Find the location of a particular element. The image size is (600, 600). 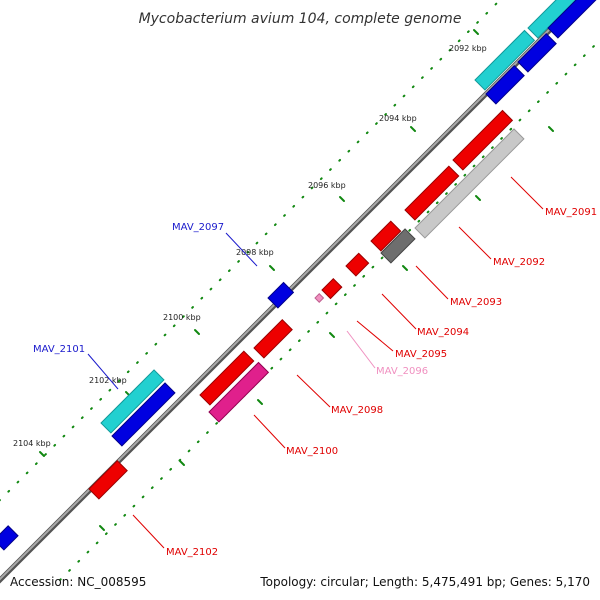

kbp-label: 2092 kbp is located at coordinates (468, 48).